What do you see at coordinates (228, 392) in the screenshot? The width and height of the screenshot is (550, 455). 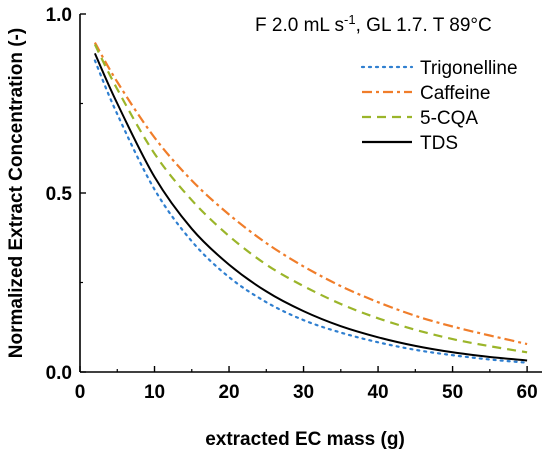 I see `x-tick-label: 20` at bounding box center [228, 392].